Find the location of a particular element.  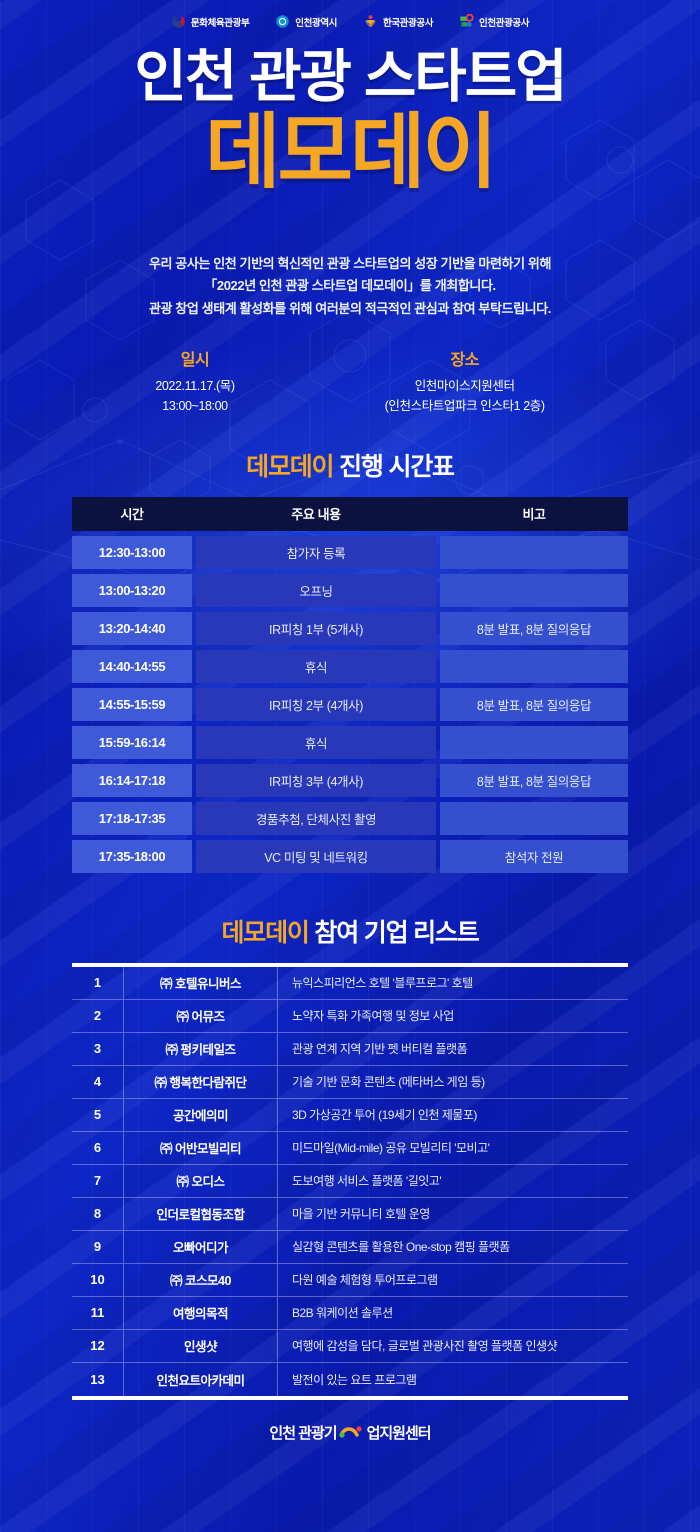

company-desc: 관광 연계 지역 기반 펫 버티컬 플랫폼 is located at coordinates (380, 1049).